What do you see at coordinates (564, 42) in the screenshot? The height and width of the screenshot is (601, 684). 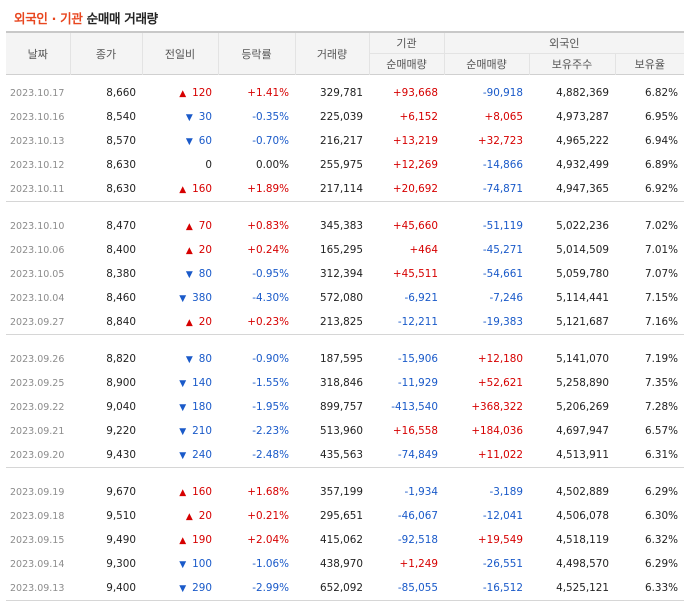 I see `header-foreign: 외국인` at bounding box center [564, 42].